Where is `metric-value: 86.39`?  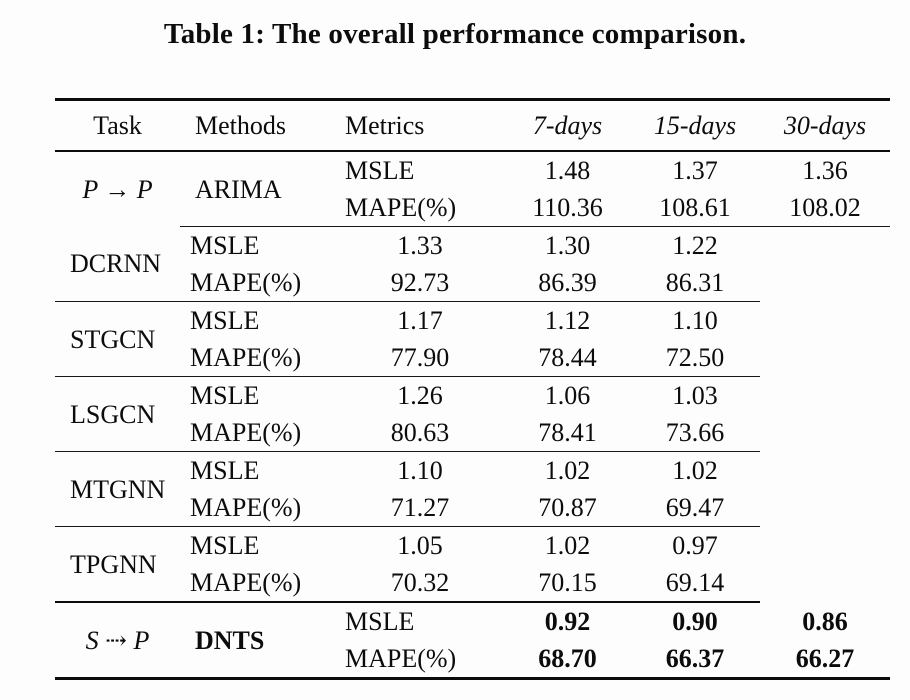
metric-value: 86.39 is located at coordinates (567, 283).